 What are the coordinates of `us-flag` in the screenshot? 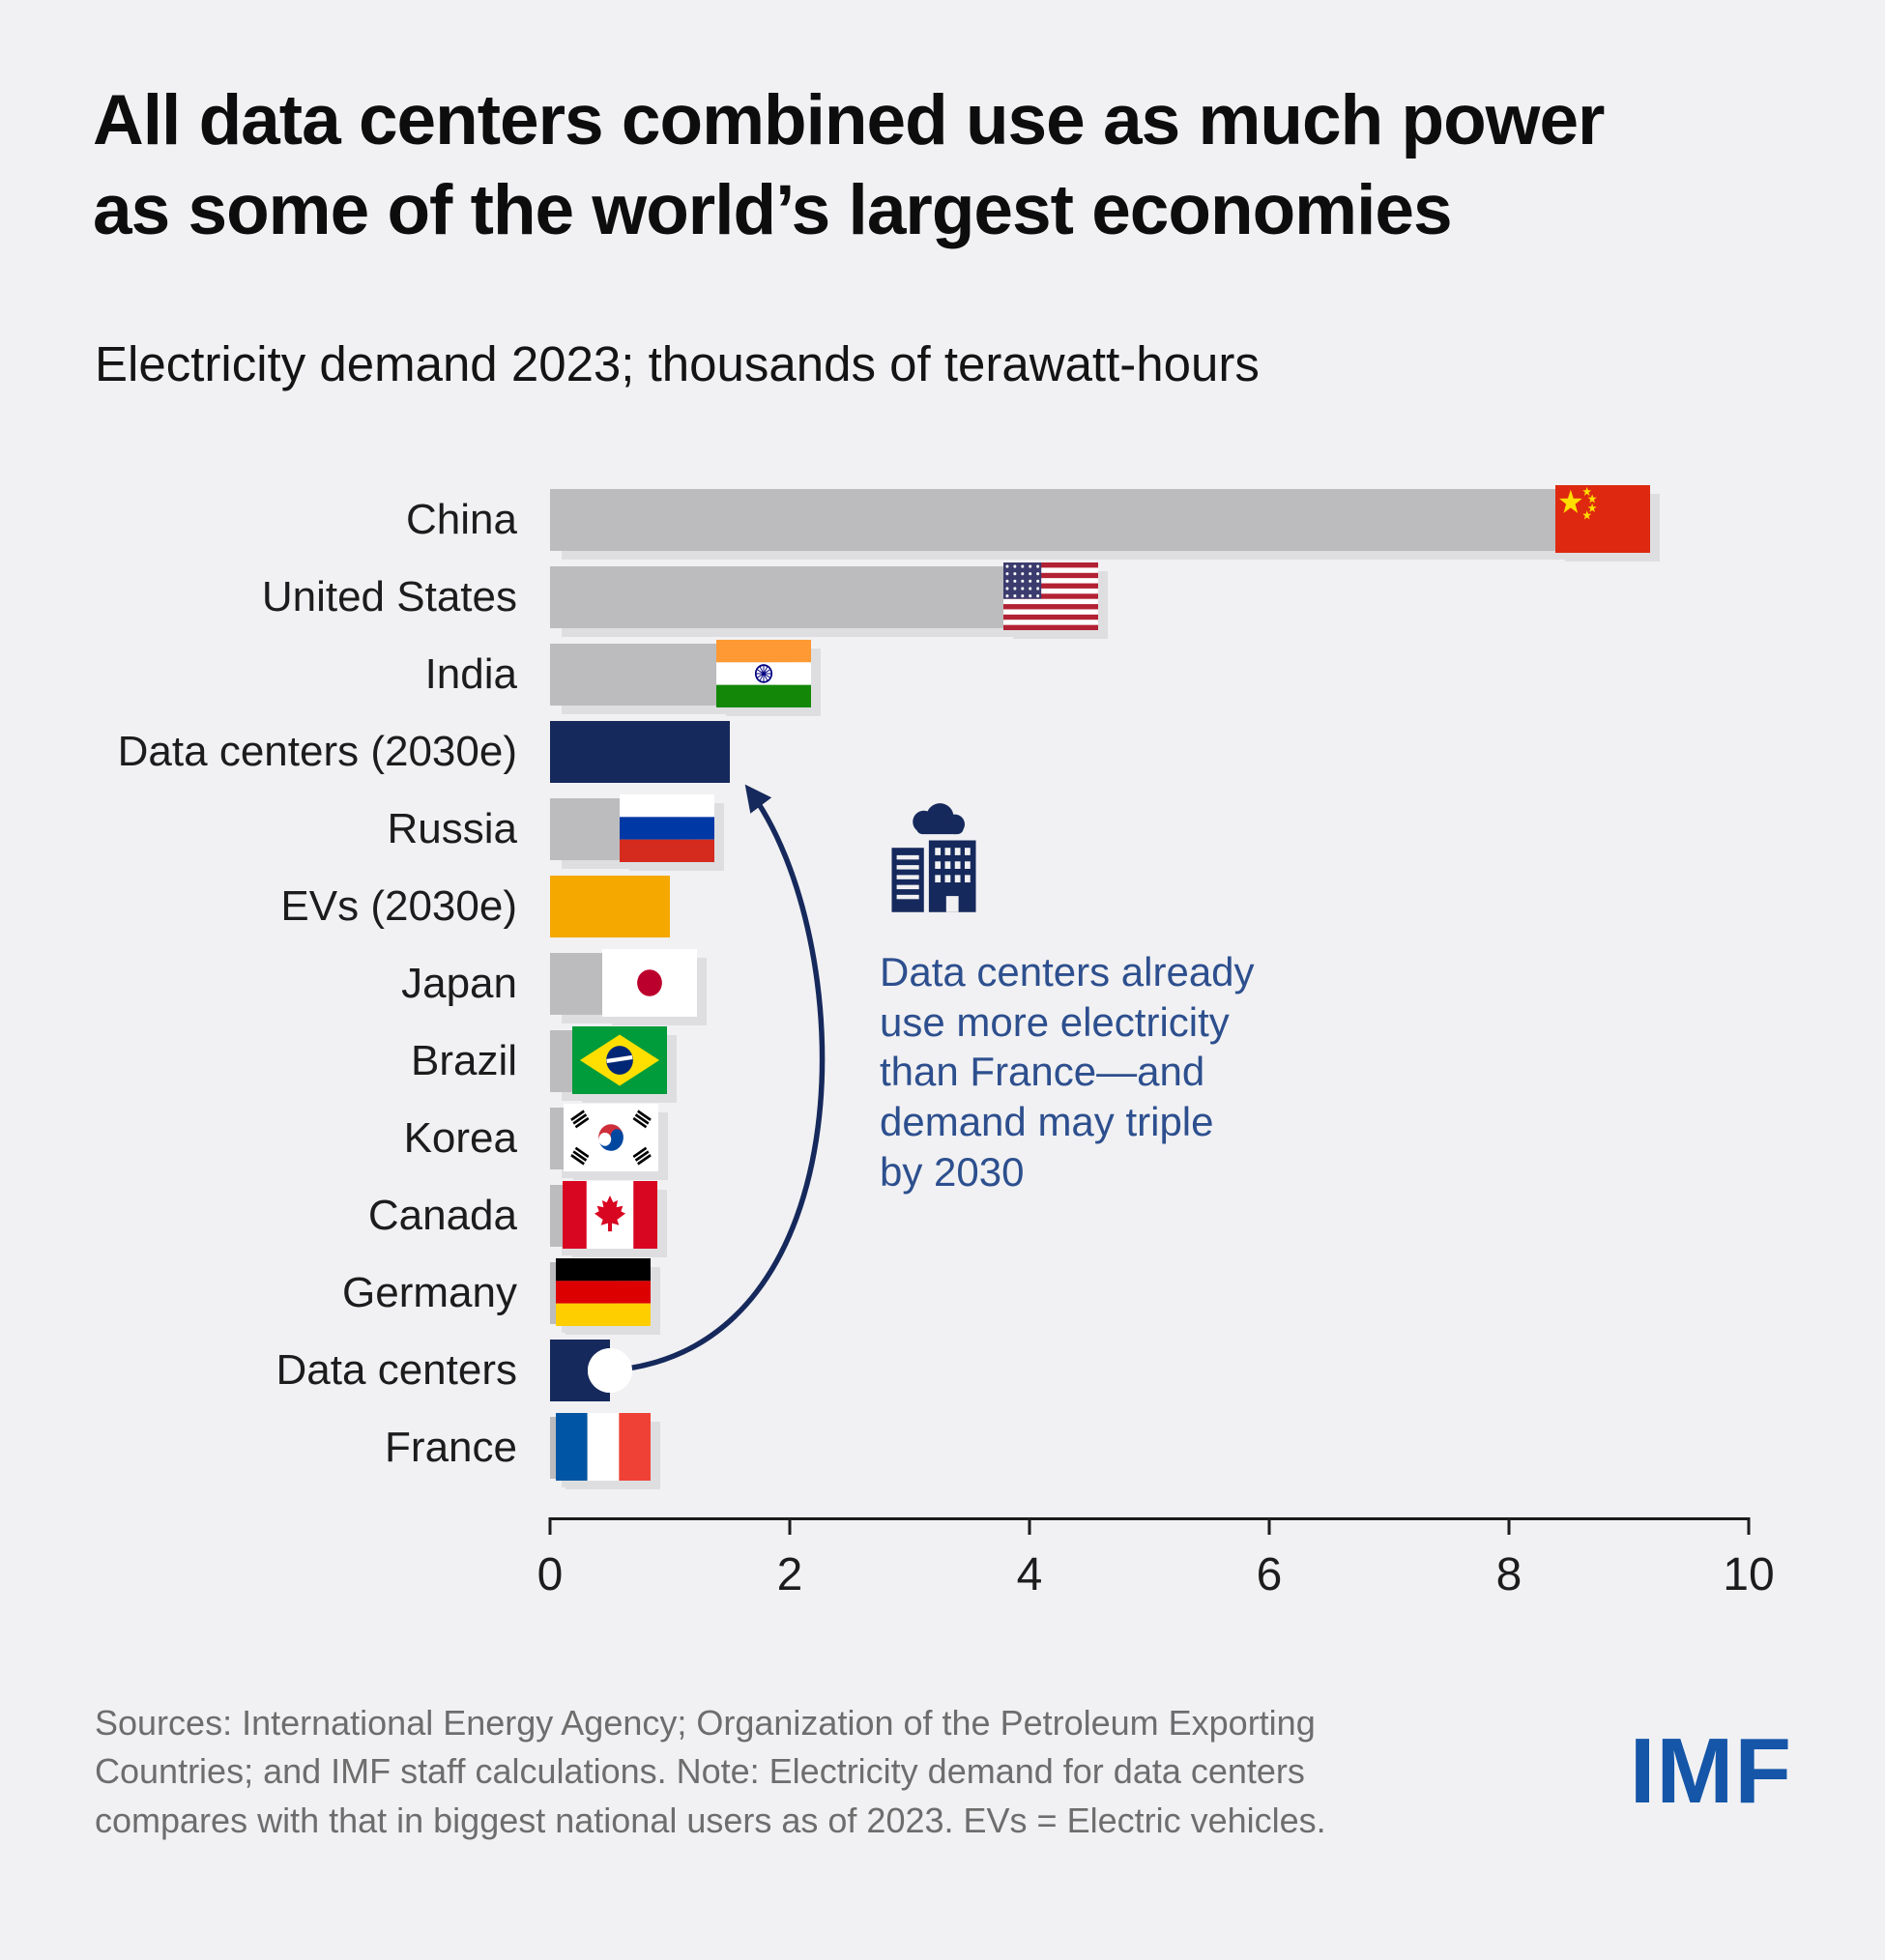 It's located at (1051, 596).